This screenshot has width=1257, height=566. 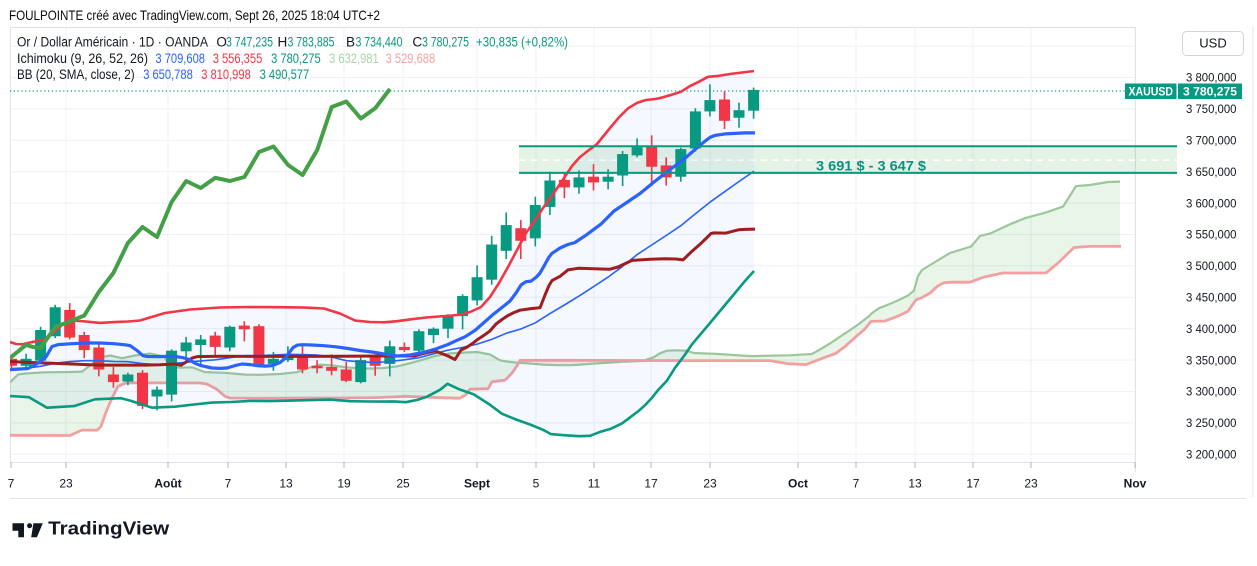 I want to click on svg-text: 3 734,440, so click(x=379, y=41).